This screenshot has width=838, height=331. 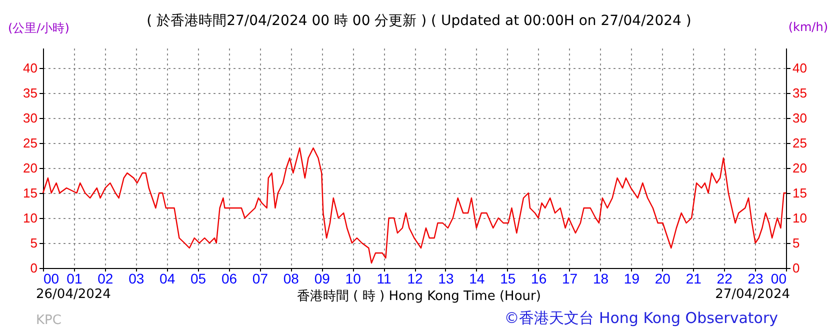 What do you see at coordinates (106, 278) in the screenshot?
I see `x-tick-label: 02` at bounding box center [106, 278].